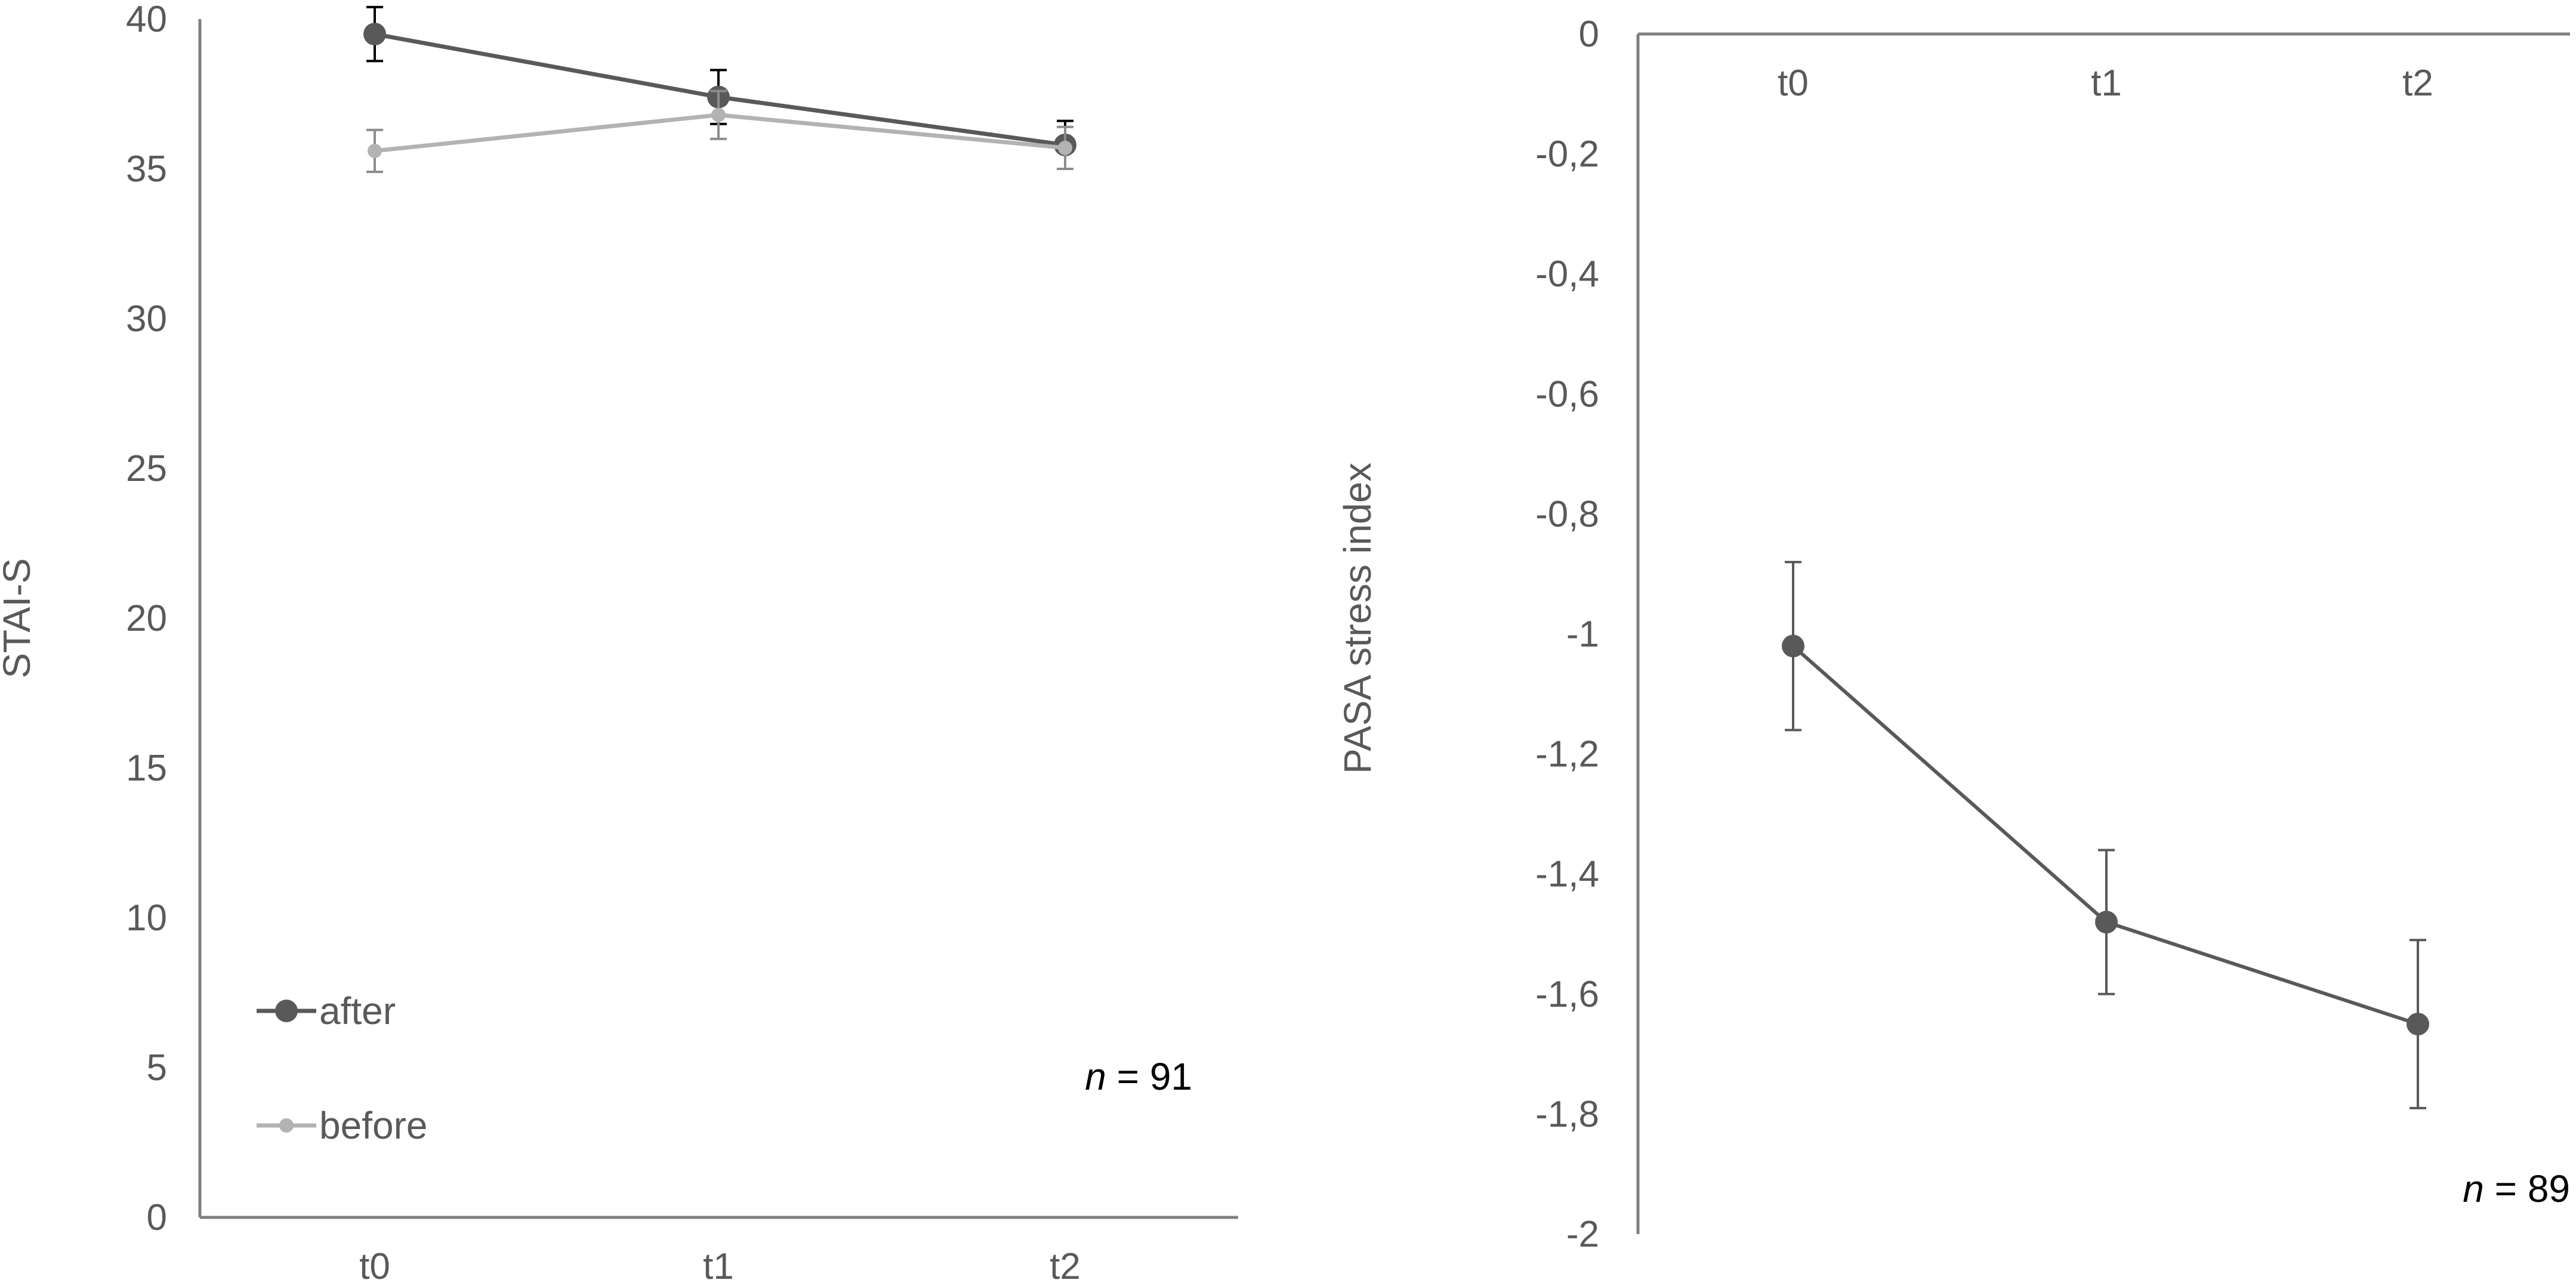 The image size is (2576, 1286). I want to click on y-tick-label: 30, so click(146, 319).